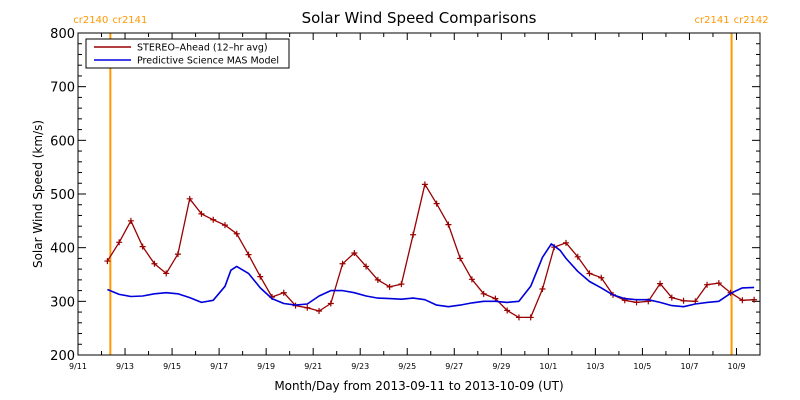  What do you see at coordinates (202, 48) in the screenshot?
I see `legend-label-stereo: STEREO–Ahead (12–hr avg)` at bounding box center [202, 48].